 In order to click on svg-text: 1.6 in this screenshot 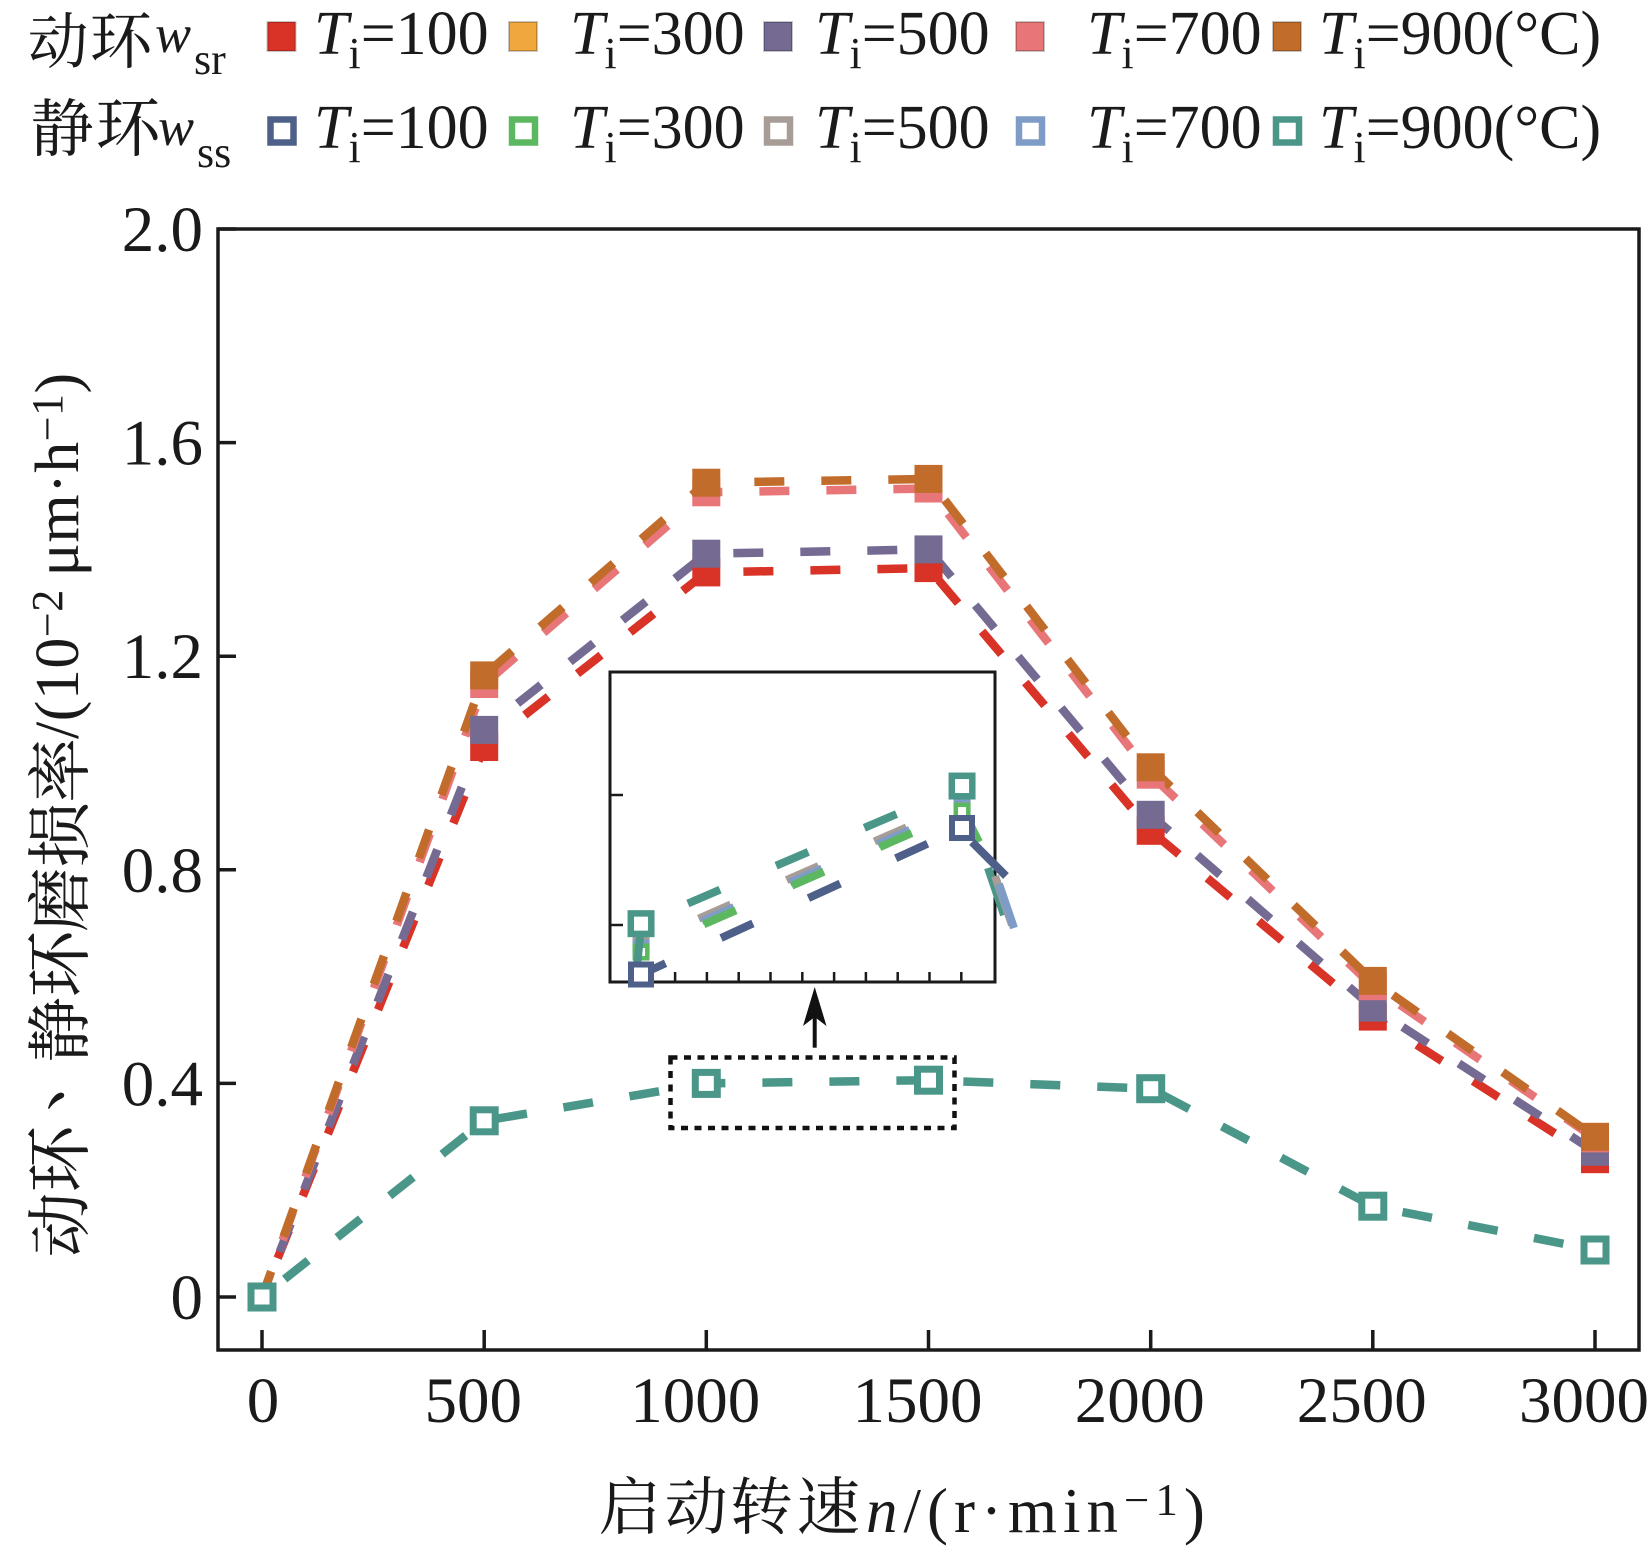, I will do `click(162, 444)`.